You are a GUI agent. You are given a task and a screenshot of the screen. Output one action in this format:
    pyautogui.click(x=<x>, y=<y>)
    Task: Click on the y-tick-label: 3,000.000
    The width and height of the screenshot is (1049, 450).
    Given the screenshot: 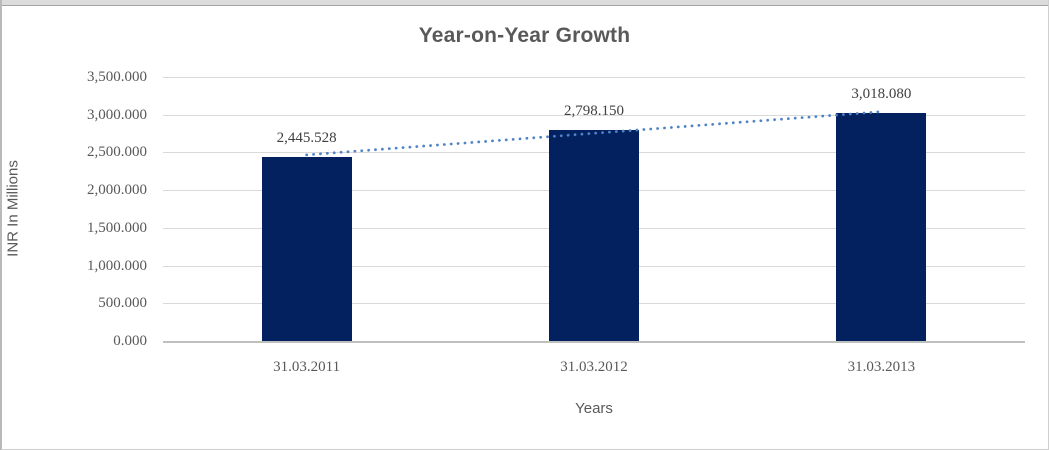 What is the action you would take?
    pyautogui.click(x=117, y=114)
    